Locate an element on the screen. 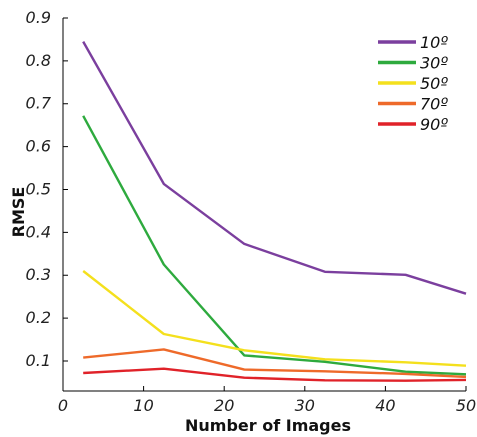  y-axis-label: RMSE is located at coordinates (18, 212).